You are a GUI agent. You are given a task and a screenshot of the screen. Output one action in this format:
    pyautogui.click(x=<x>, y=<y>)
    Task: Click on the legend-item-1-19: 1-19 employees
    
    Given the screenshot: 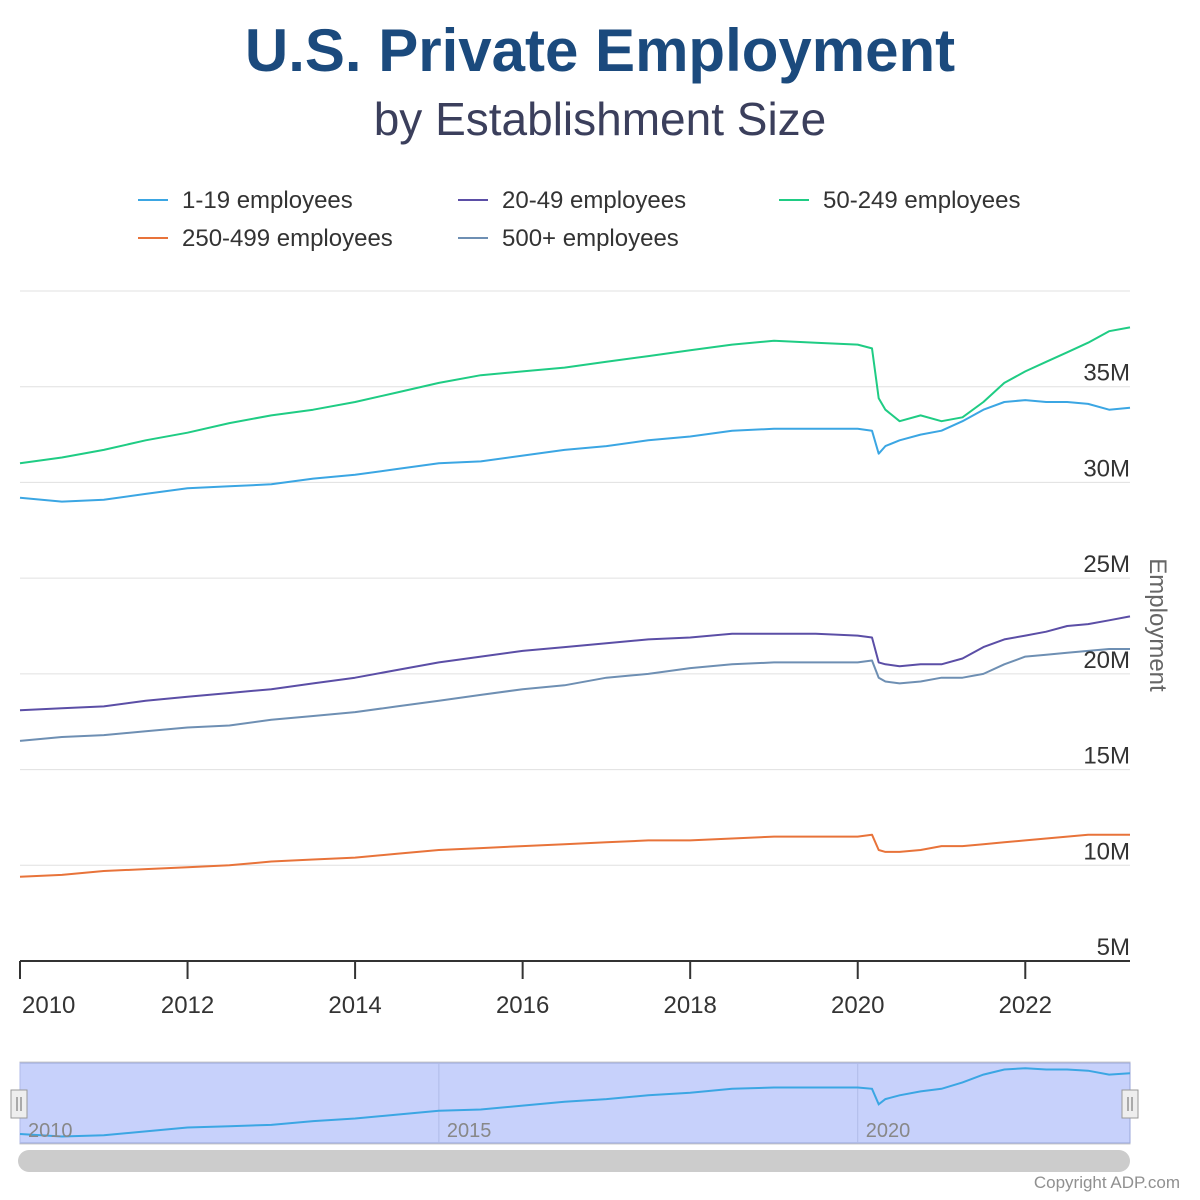 What is the action you would take?
    pyautogui.click(x=245, y=201)
    